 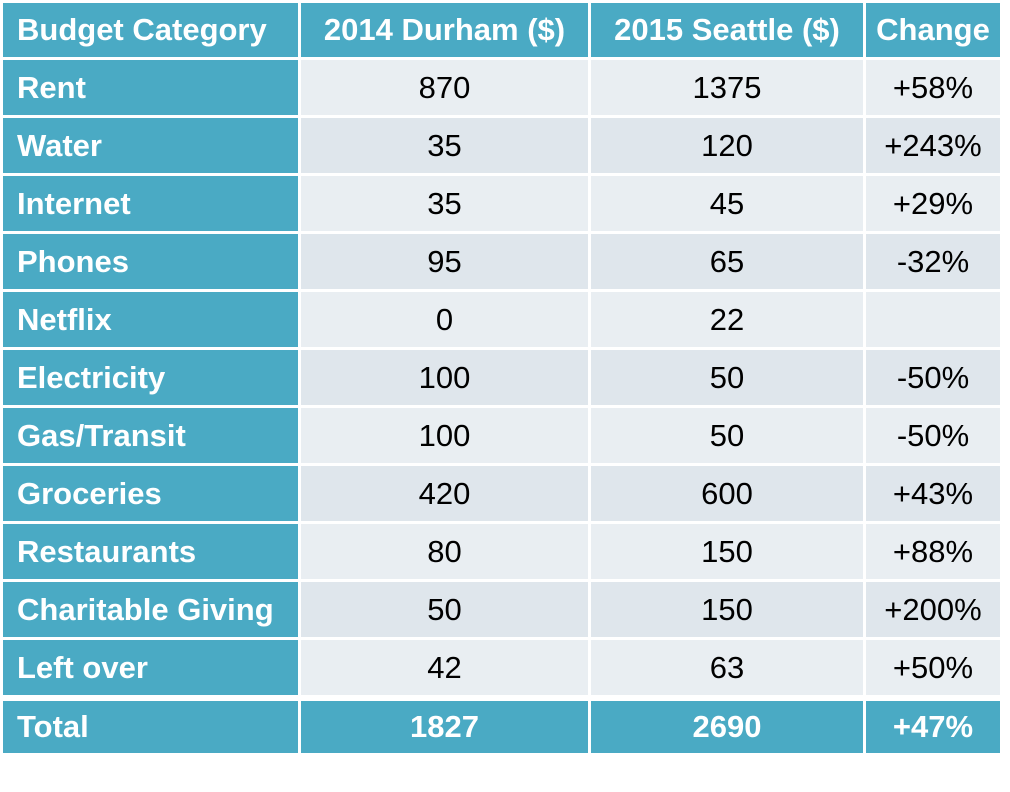 What do you see at coordinates (727, 145) in the screenshot?
I see `row-seattle-cell: 120` at bounding box center [727, 145].